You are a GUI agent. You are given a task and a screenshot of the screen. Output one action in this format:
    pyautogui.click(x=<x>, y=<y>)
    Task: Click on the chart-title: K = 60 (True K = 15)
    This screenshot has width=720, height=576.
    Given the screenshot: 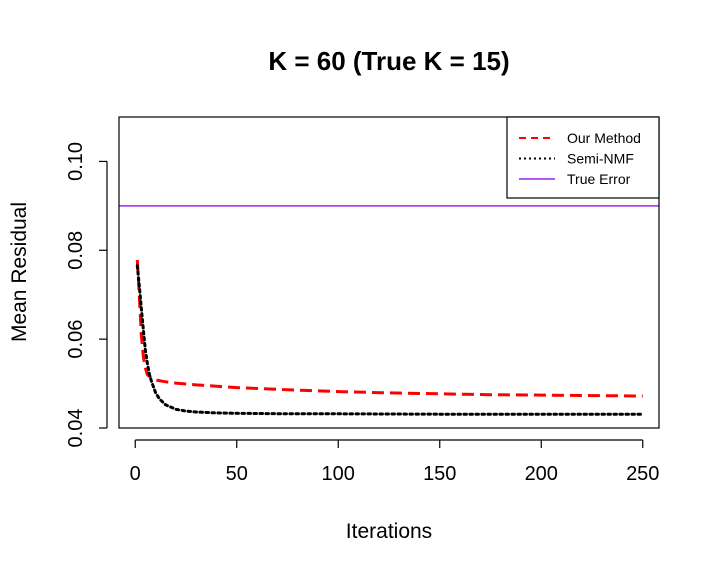 What is the action you would take?
    pyautogui.click(x=388, y=61)
    